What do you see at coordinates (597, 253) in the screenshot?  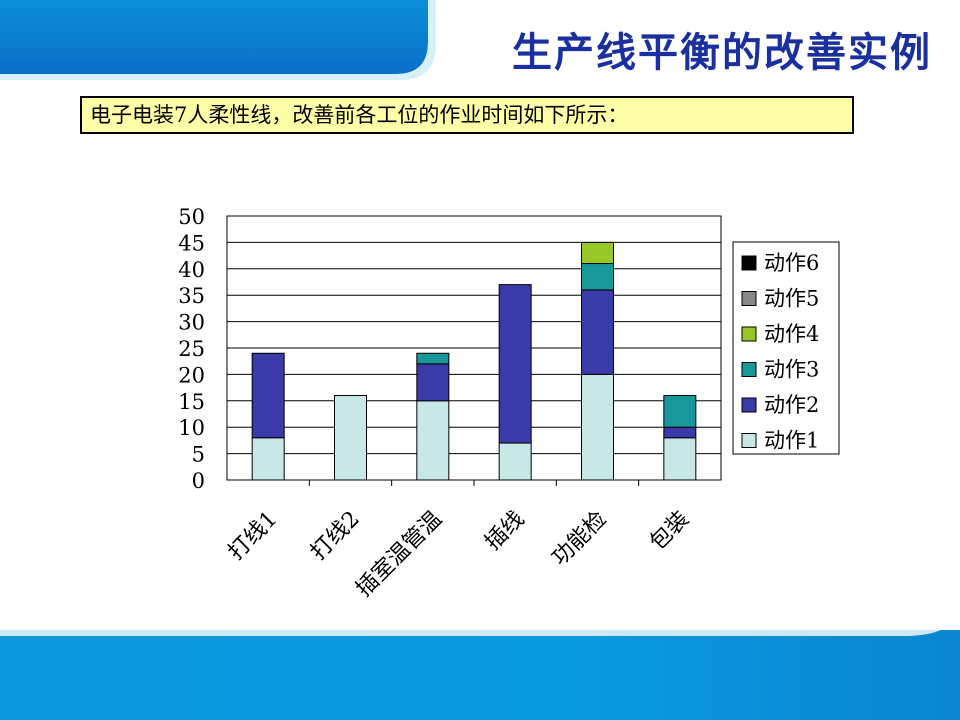 I see `bar-segment-功能检-动作4` at bounding box center [597, 253].